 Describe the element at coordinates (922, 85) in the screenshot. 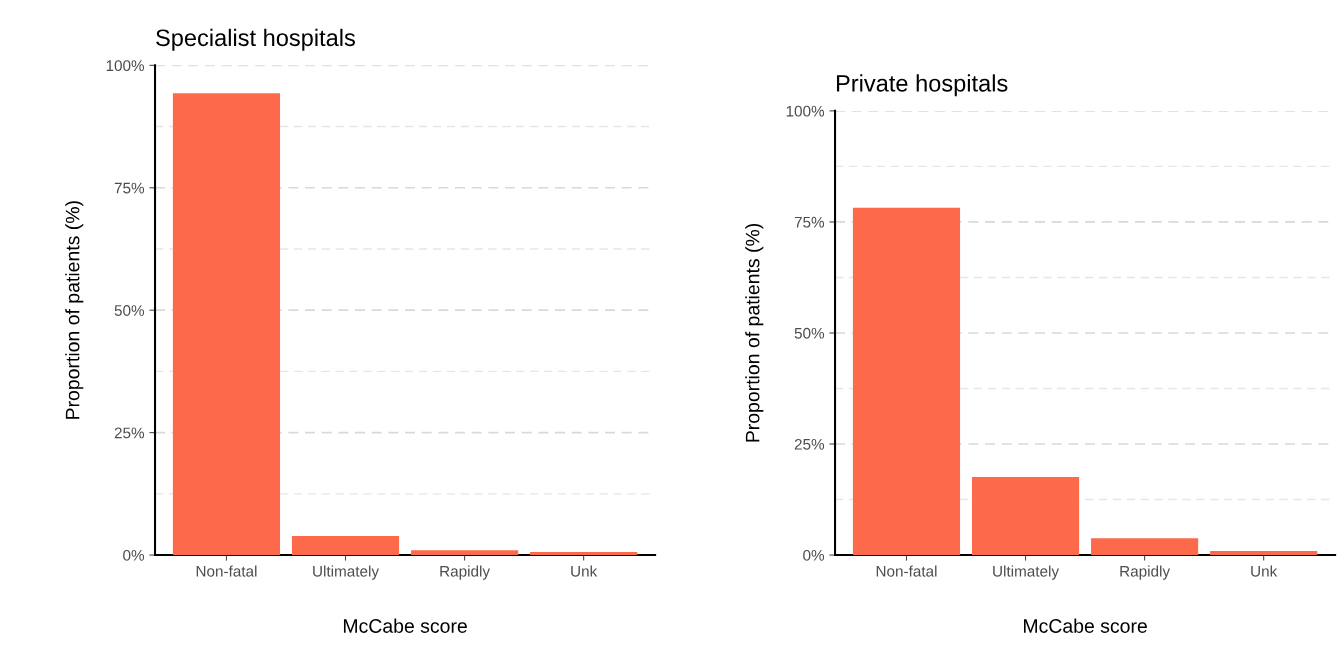

I see `chart-title: Private hospitals` at that location.